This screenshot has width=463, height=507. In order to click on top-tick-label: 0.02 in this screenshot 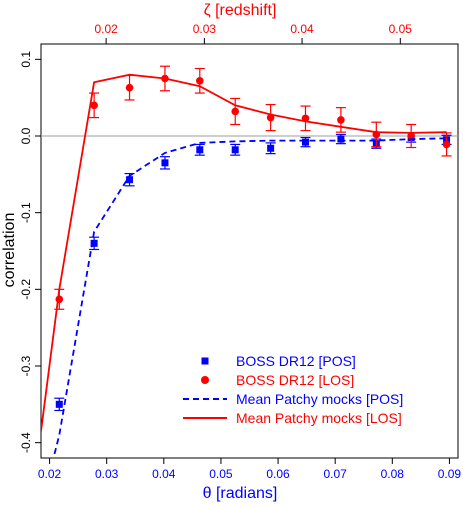, I will do `click(106, 29)`.